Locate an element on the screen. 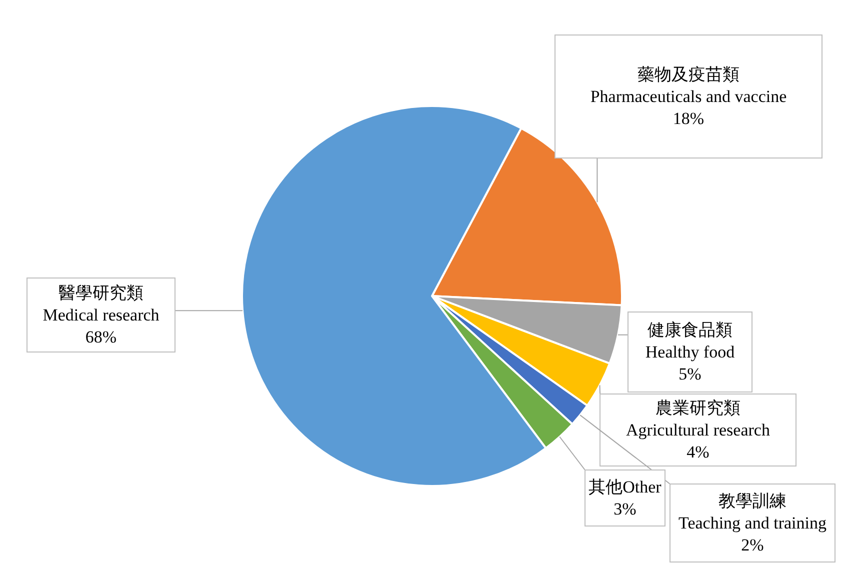 The image size is (865, 581). slice-label: 藥物及疫苗類 Pharmaceuticals and vaccine is located at coordinates (688, 85).